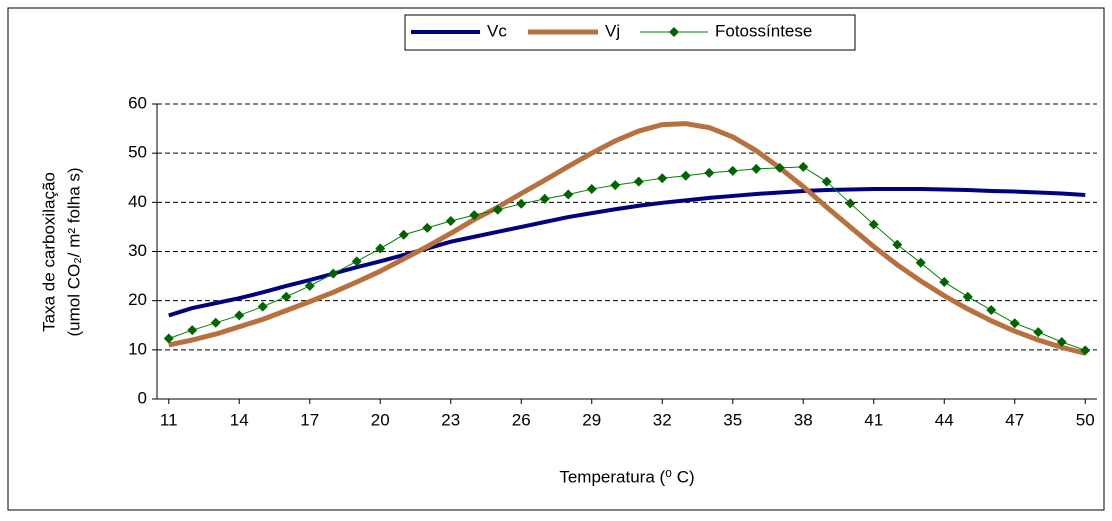 This screenshot has height=521, width=1112. I want to click on x-tick-label: 44, so click(944, 419).